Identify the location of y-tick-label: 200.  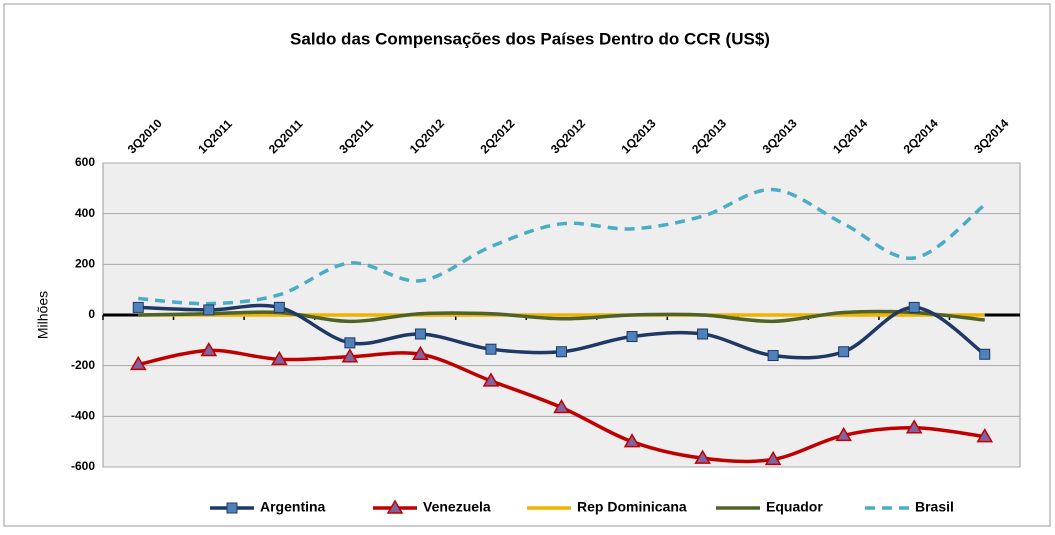
(85, 264).